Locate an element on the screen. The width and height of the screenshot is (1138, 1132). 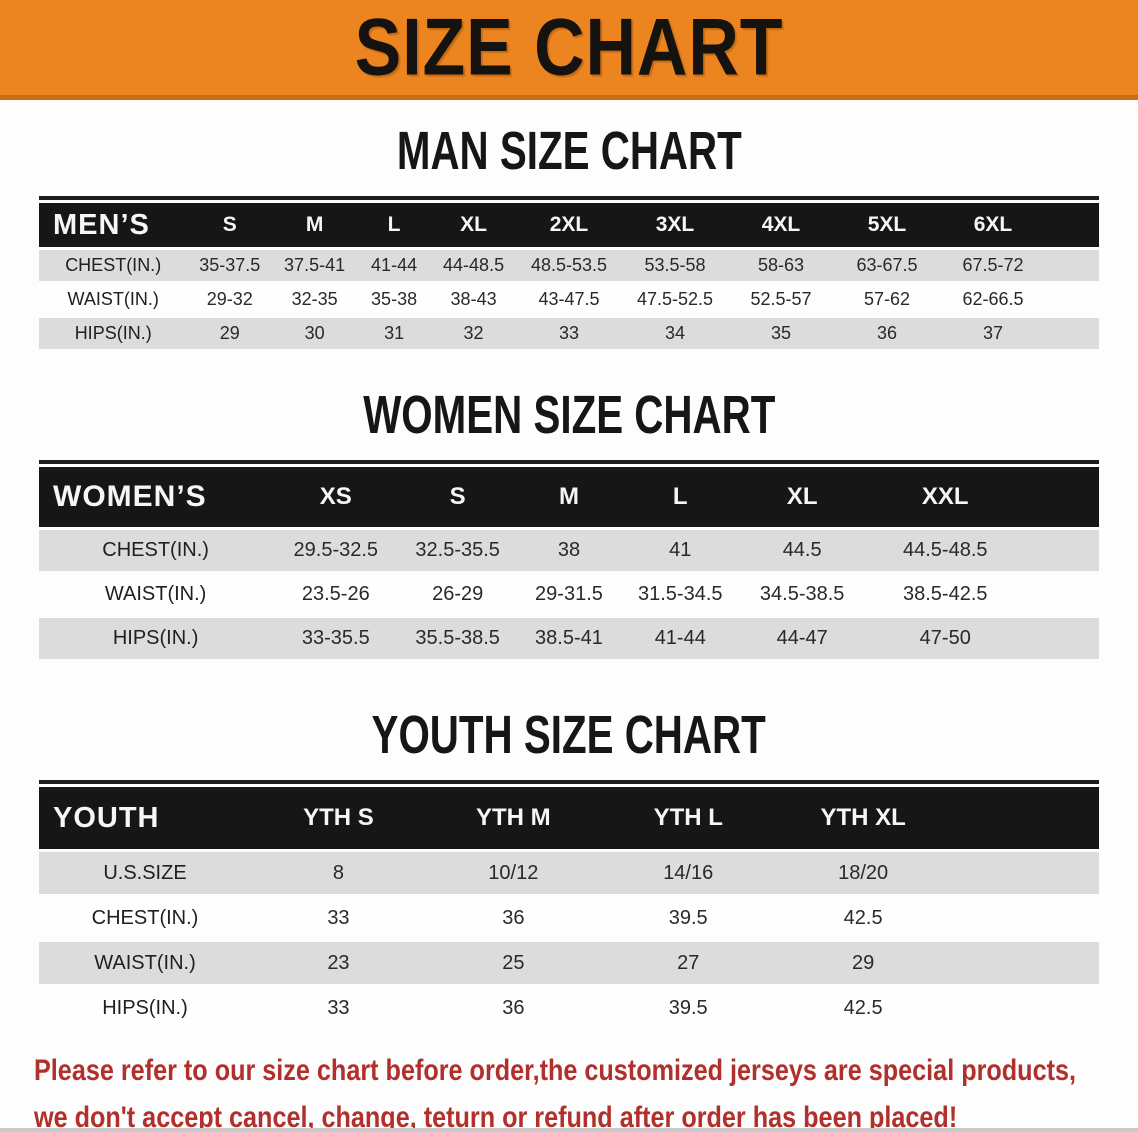
size-value: 23.5-26 is located at coordinates (336, 594).